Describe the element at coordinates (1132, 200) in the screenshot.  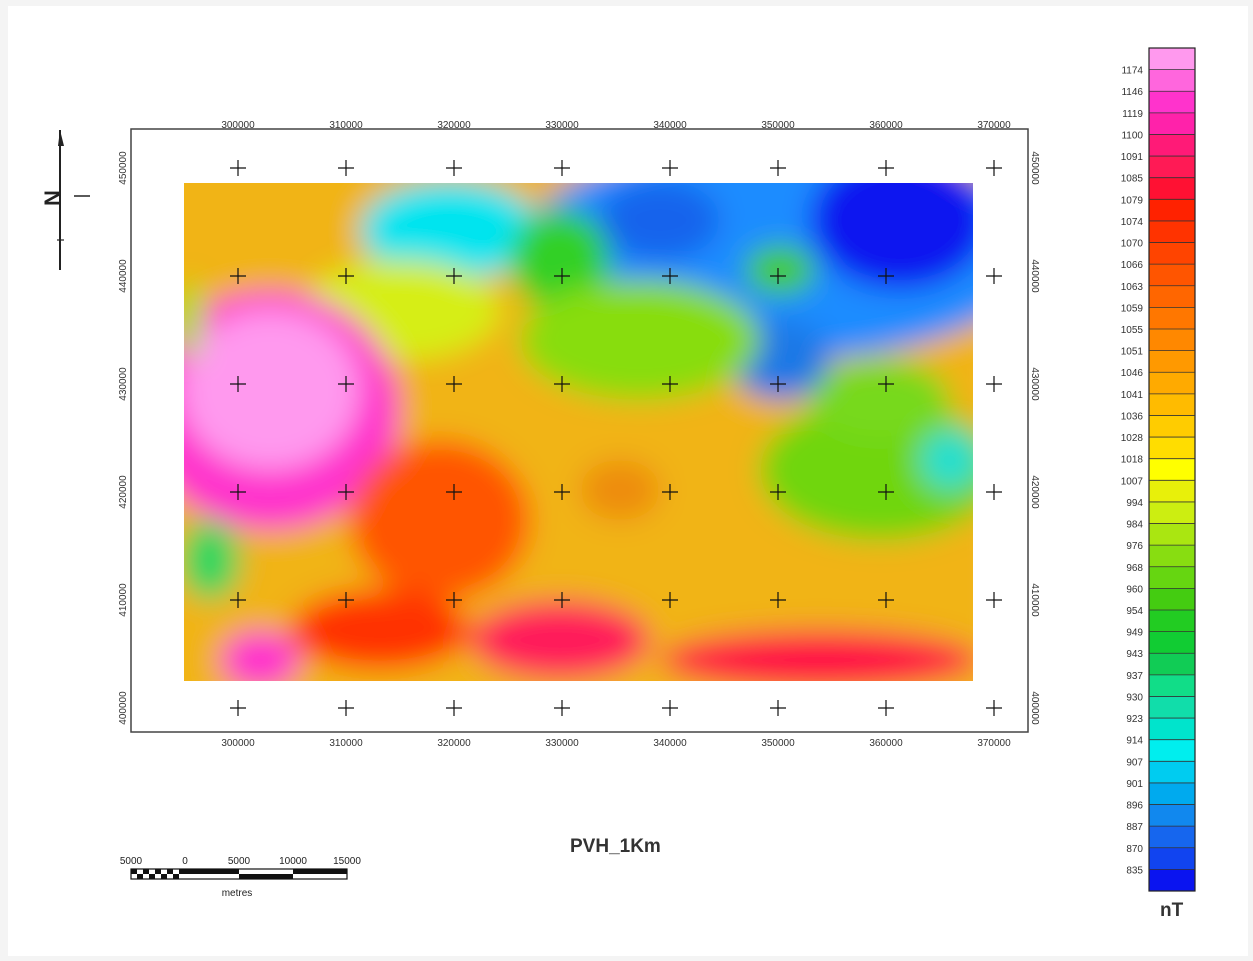
I see `legend-level-label: 1079` at that location.